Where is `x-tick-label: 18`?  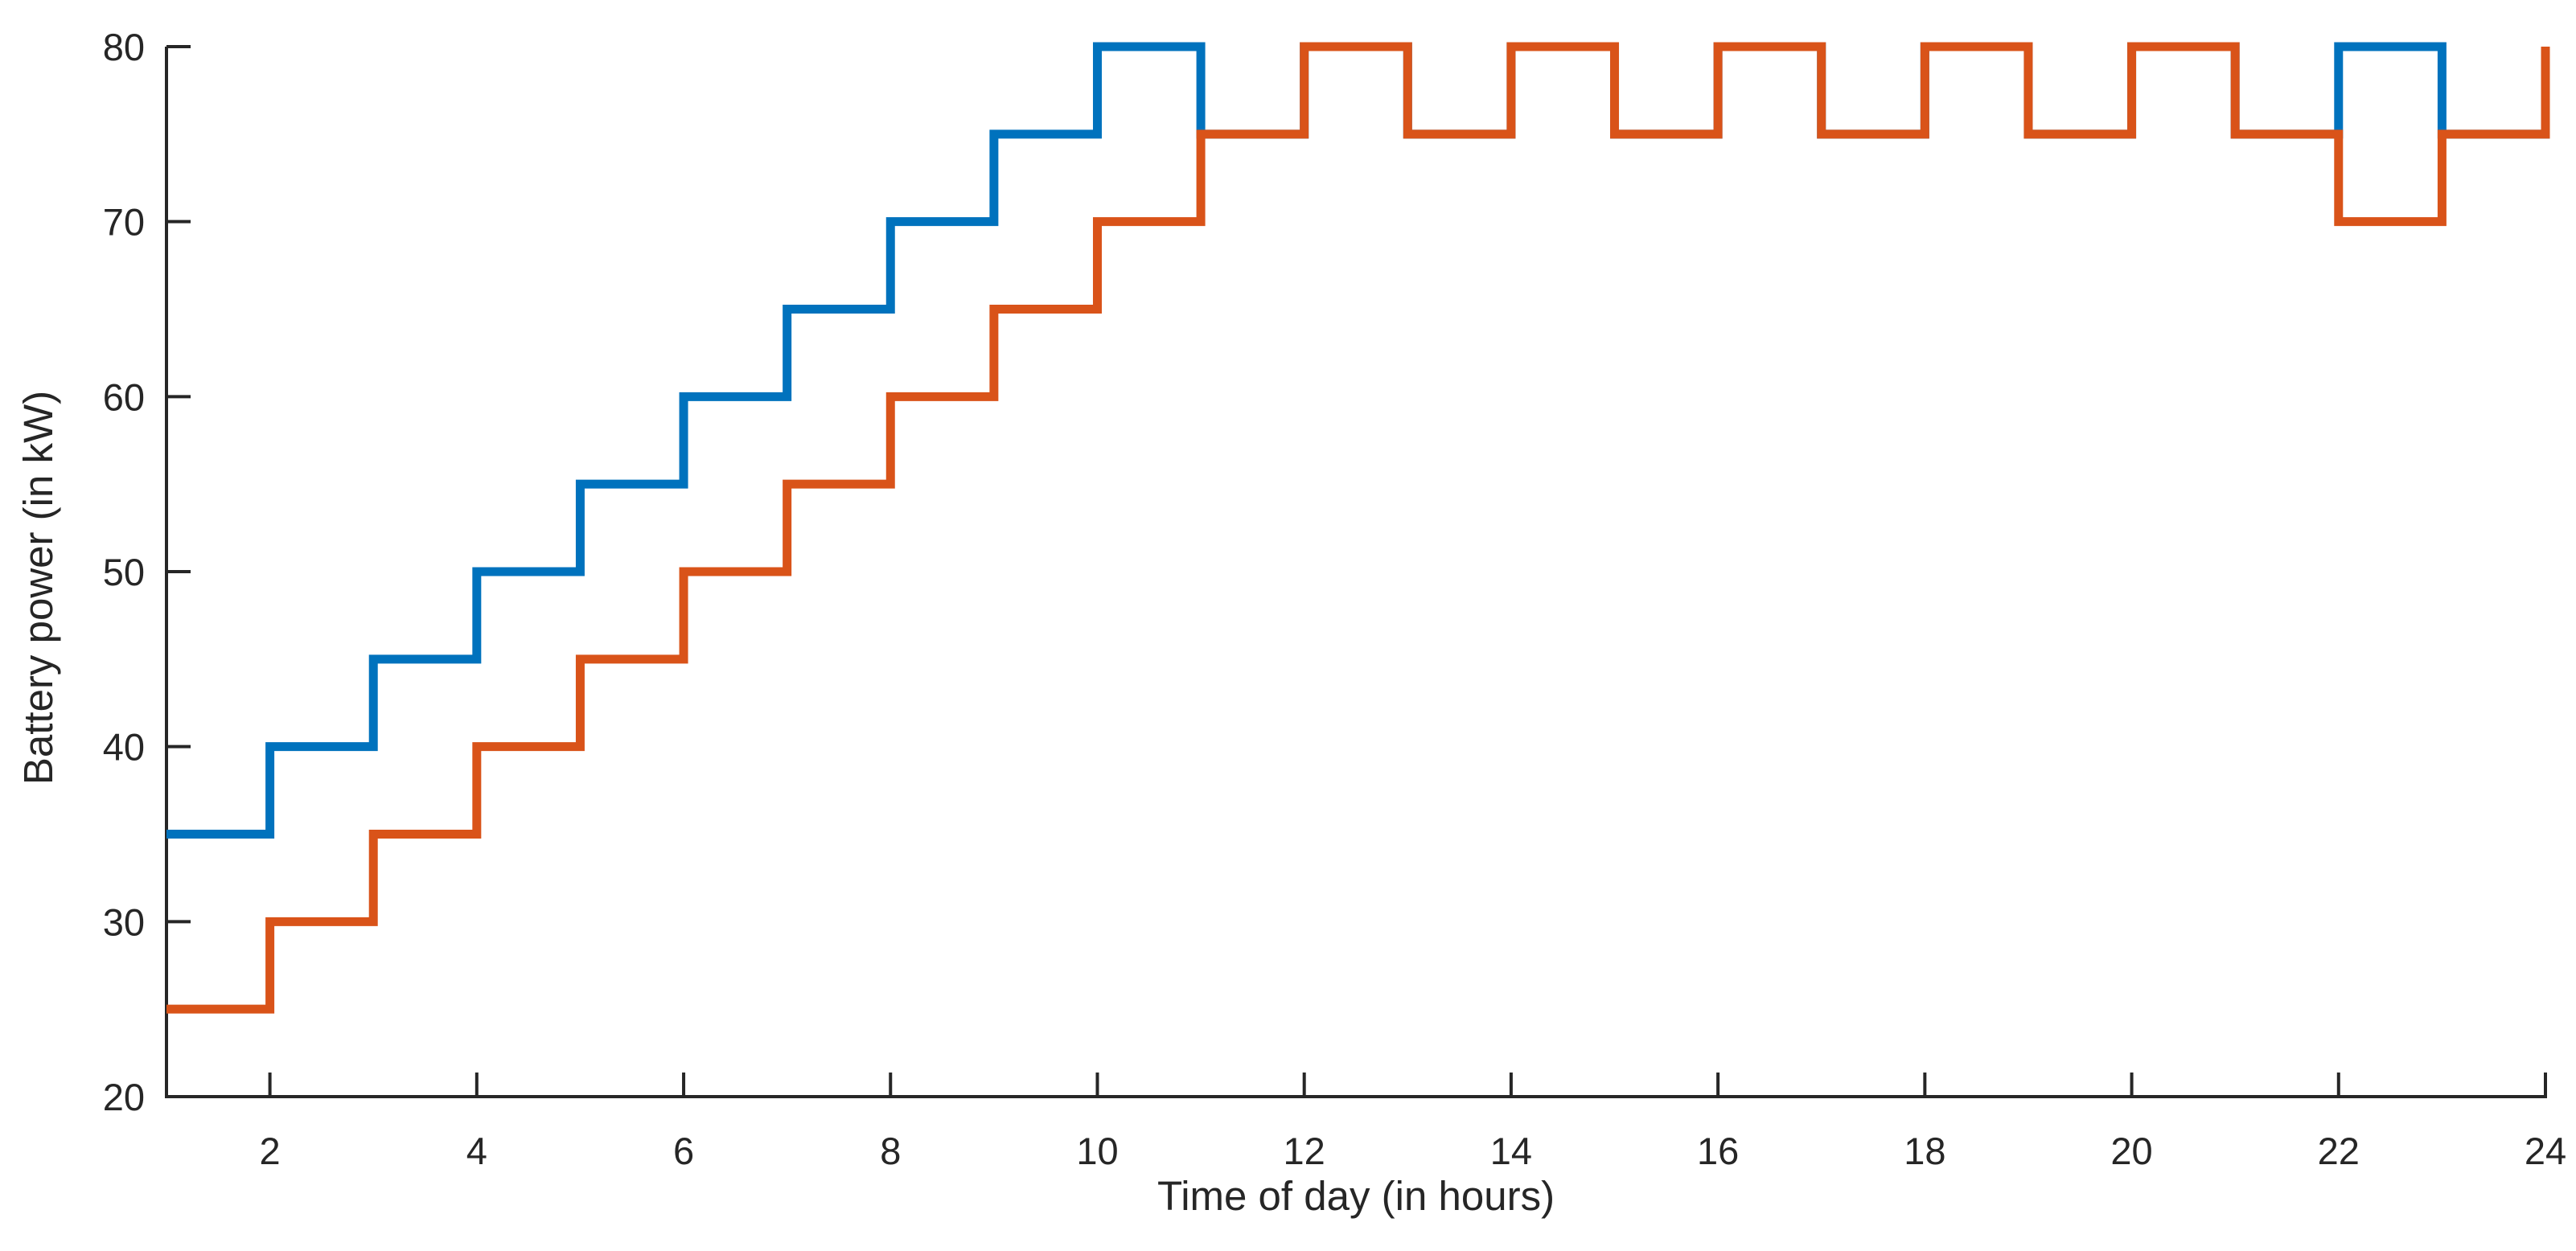 x-tick-label: 18 is located at coordinates (1924, 1151).